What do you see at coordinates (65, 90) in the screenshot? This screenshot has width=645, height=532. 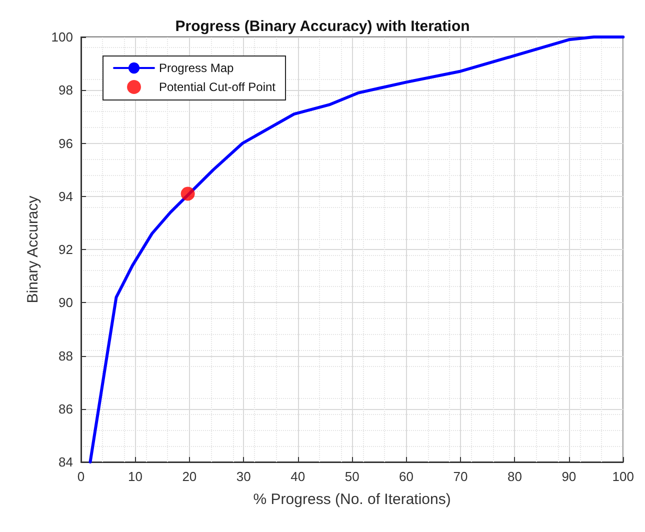 I see `y-tick-label: 98` at bounding box center [65, 90].